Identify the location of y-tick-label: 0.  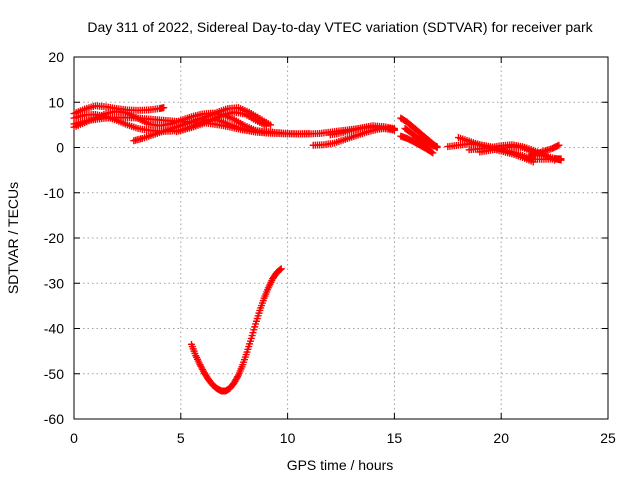
(60, 148).